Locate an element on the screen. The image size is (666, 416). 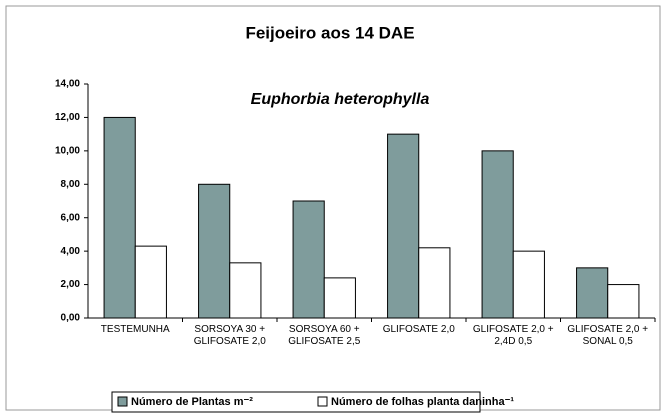
x-tick-label: SORSOYA 60 + GLIFOSATE 2,5 is located at coordinates (324, 335).